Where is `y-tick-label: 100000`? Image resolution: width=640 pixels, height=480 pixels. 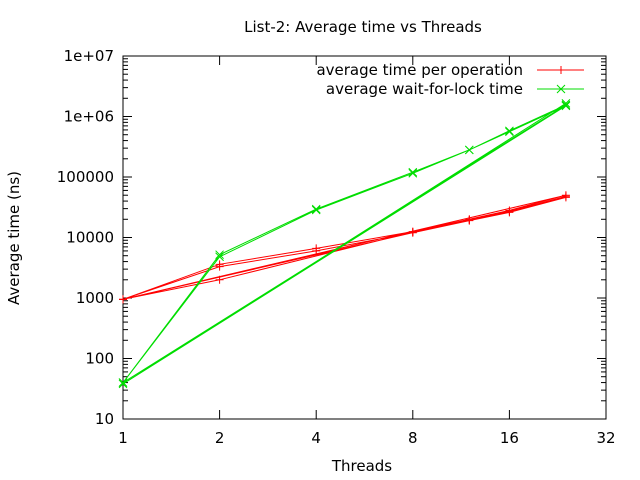
y-tick-label: 100000 is located at coordinates (85, 177).